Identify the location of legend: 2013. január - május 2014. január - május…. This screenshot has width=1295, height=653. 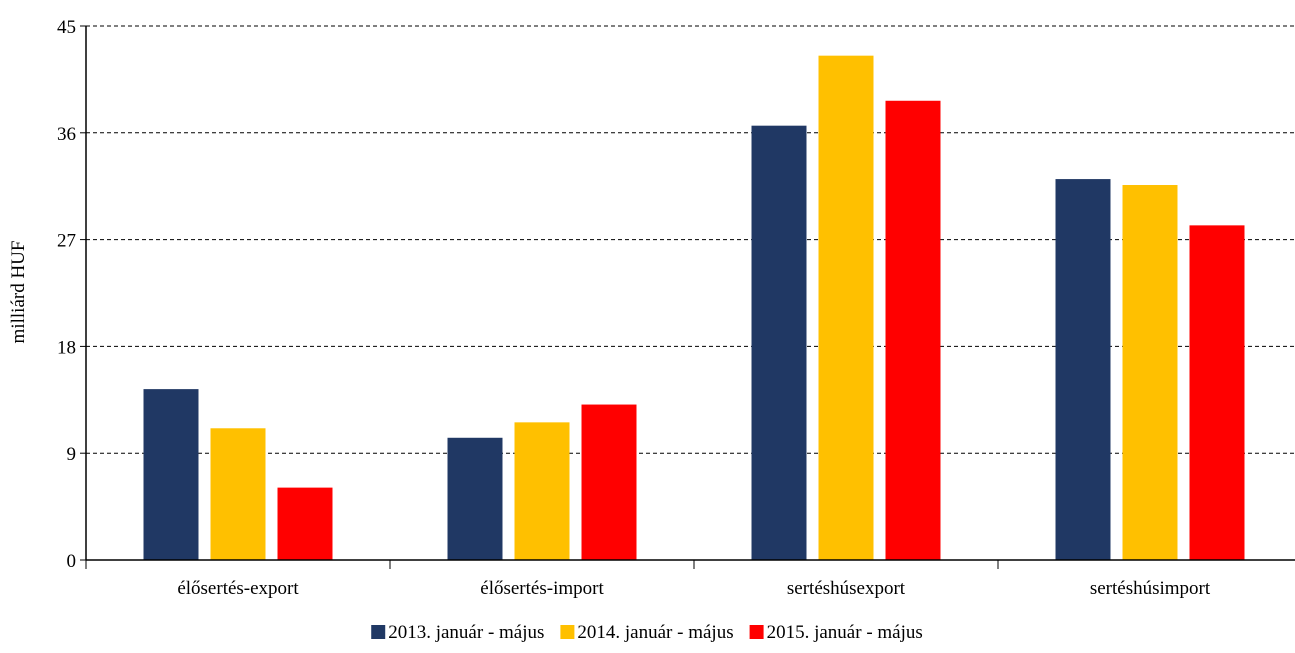
(647, 632).